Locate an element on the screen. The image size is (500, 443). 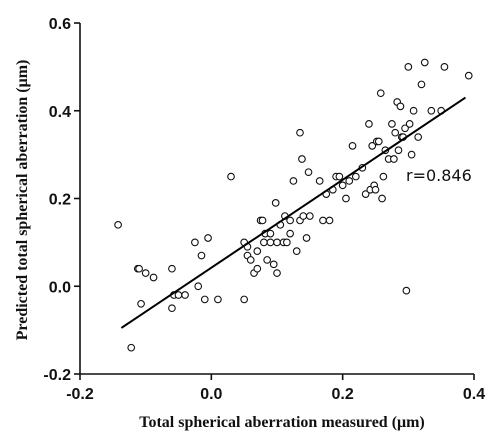
x-tick-label: 0.4 is located at coordinates (474, 394).